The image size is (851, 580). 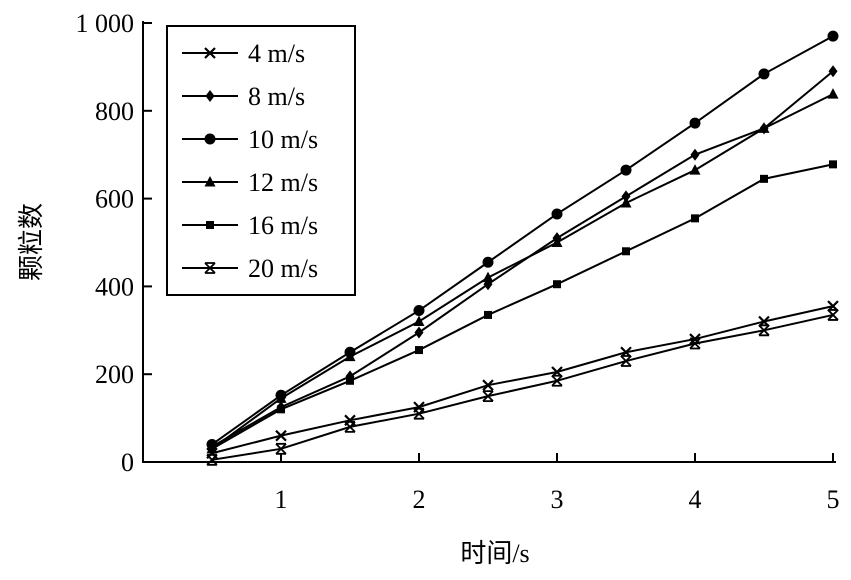 I want to click on y-tick-label: 600, so click(x=114, y=199).